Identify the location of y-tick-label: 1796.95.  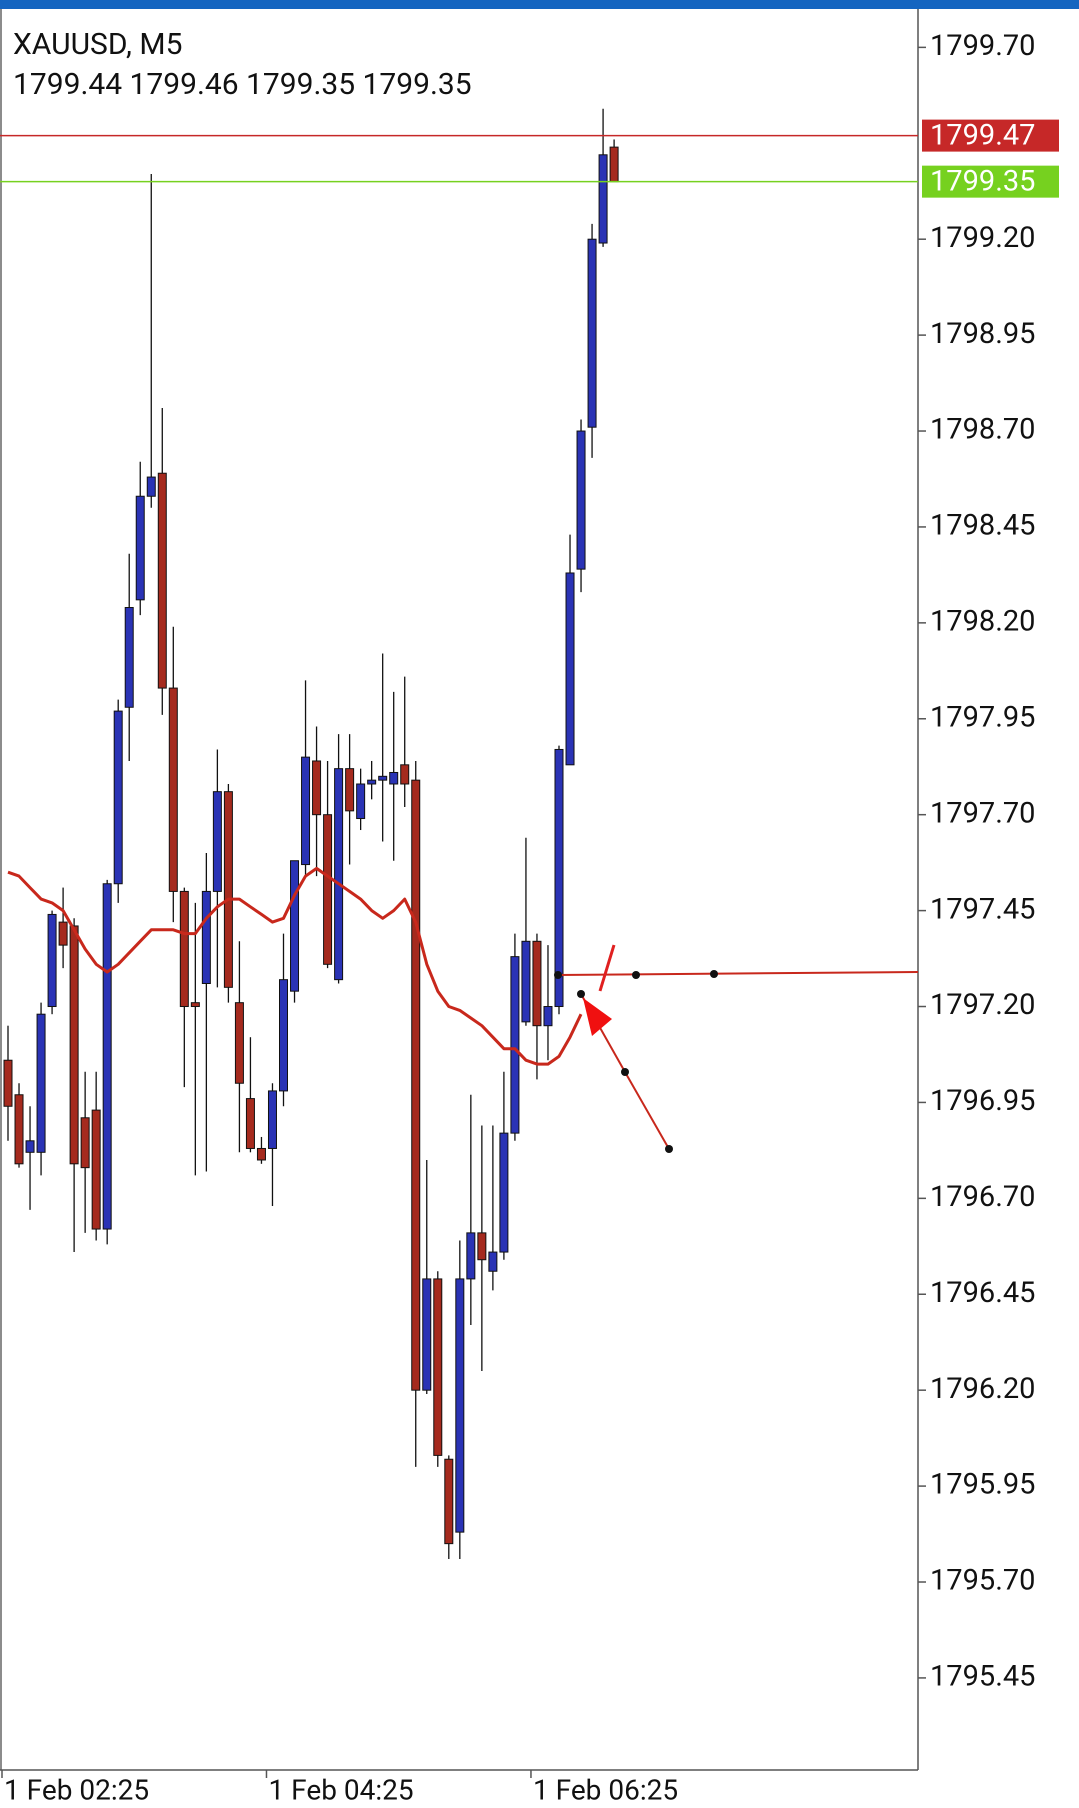
(982, 1101).